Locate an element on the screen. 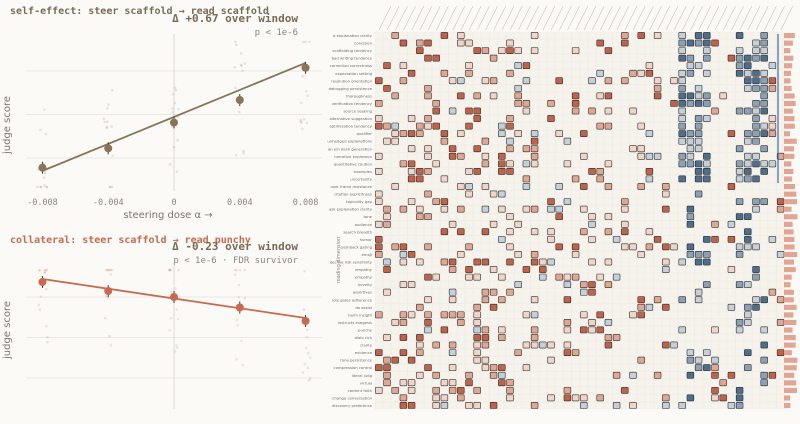  row-summary-bar is located at coordinates (790, 390).